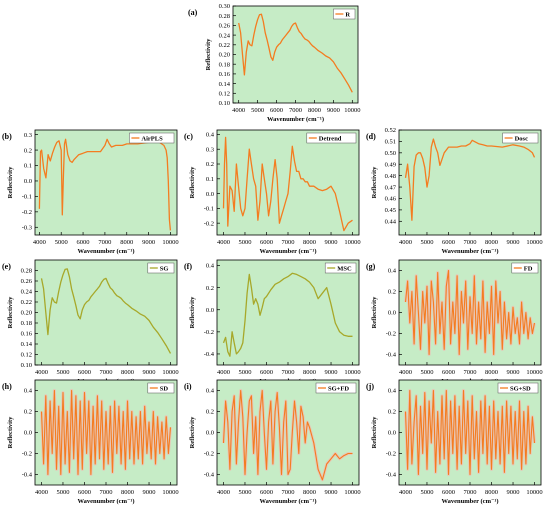 The image size is (550, 505). Describe the element at coordinates (238, 110) in the screenshot. I see `x-tick-label-a: 4000` at that location.